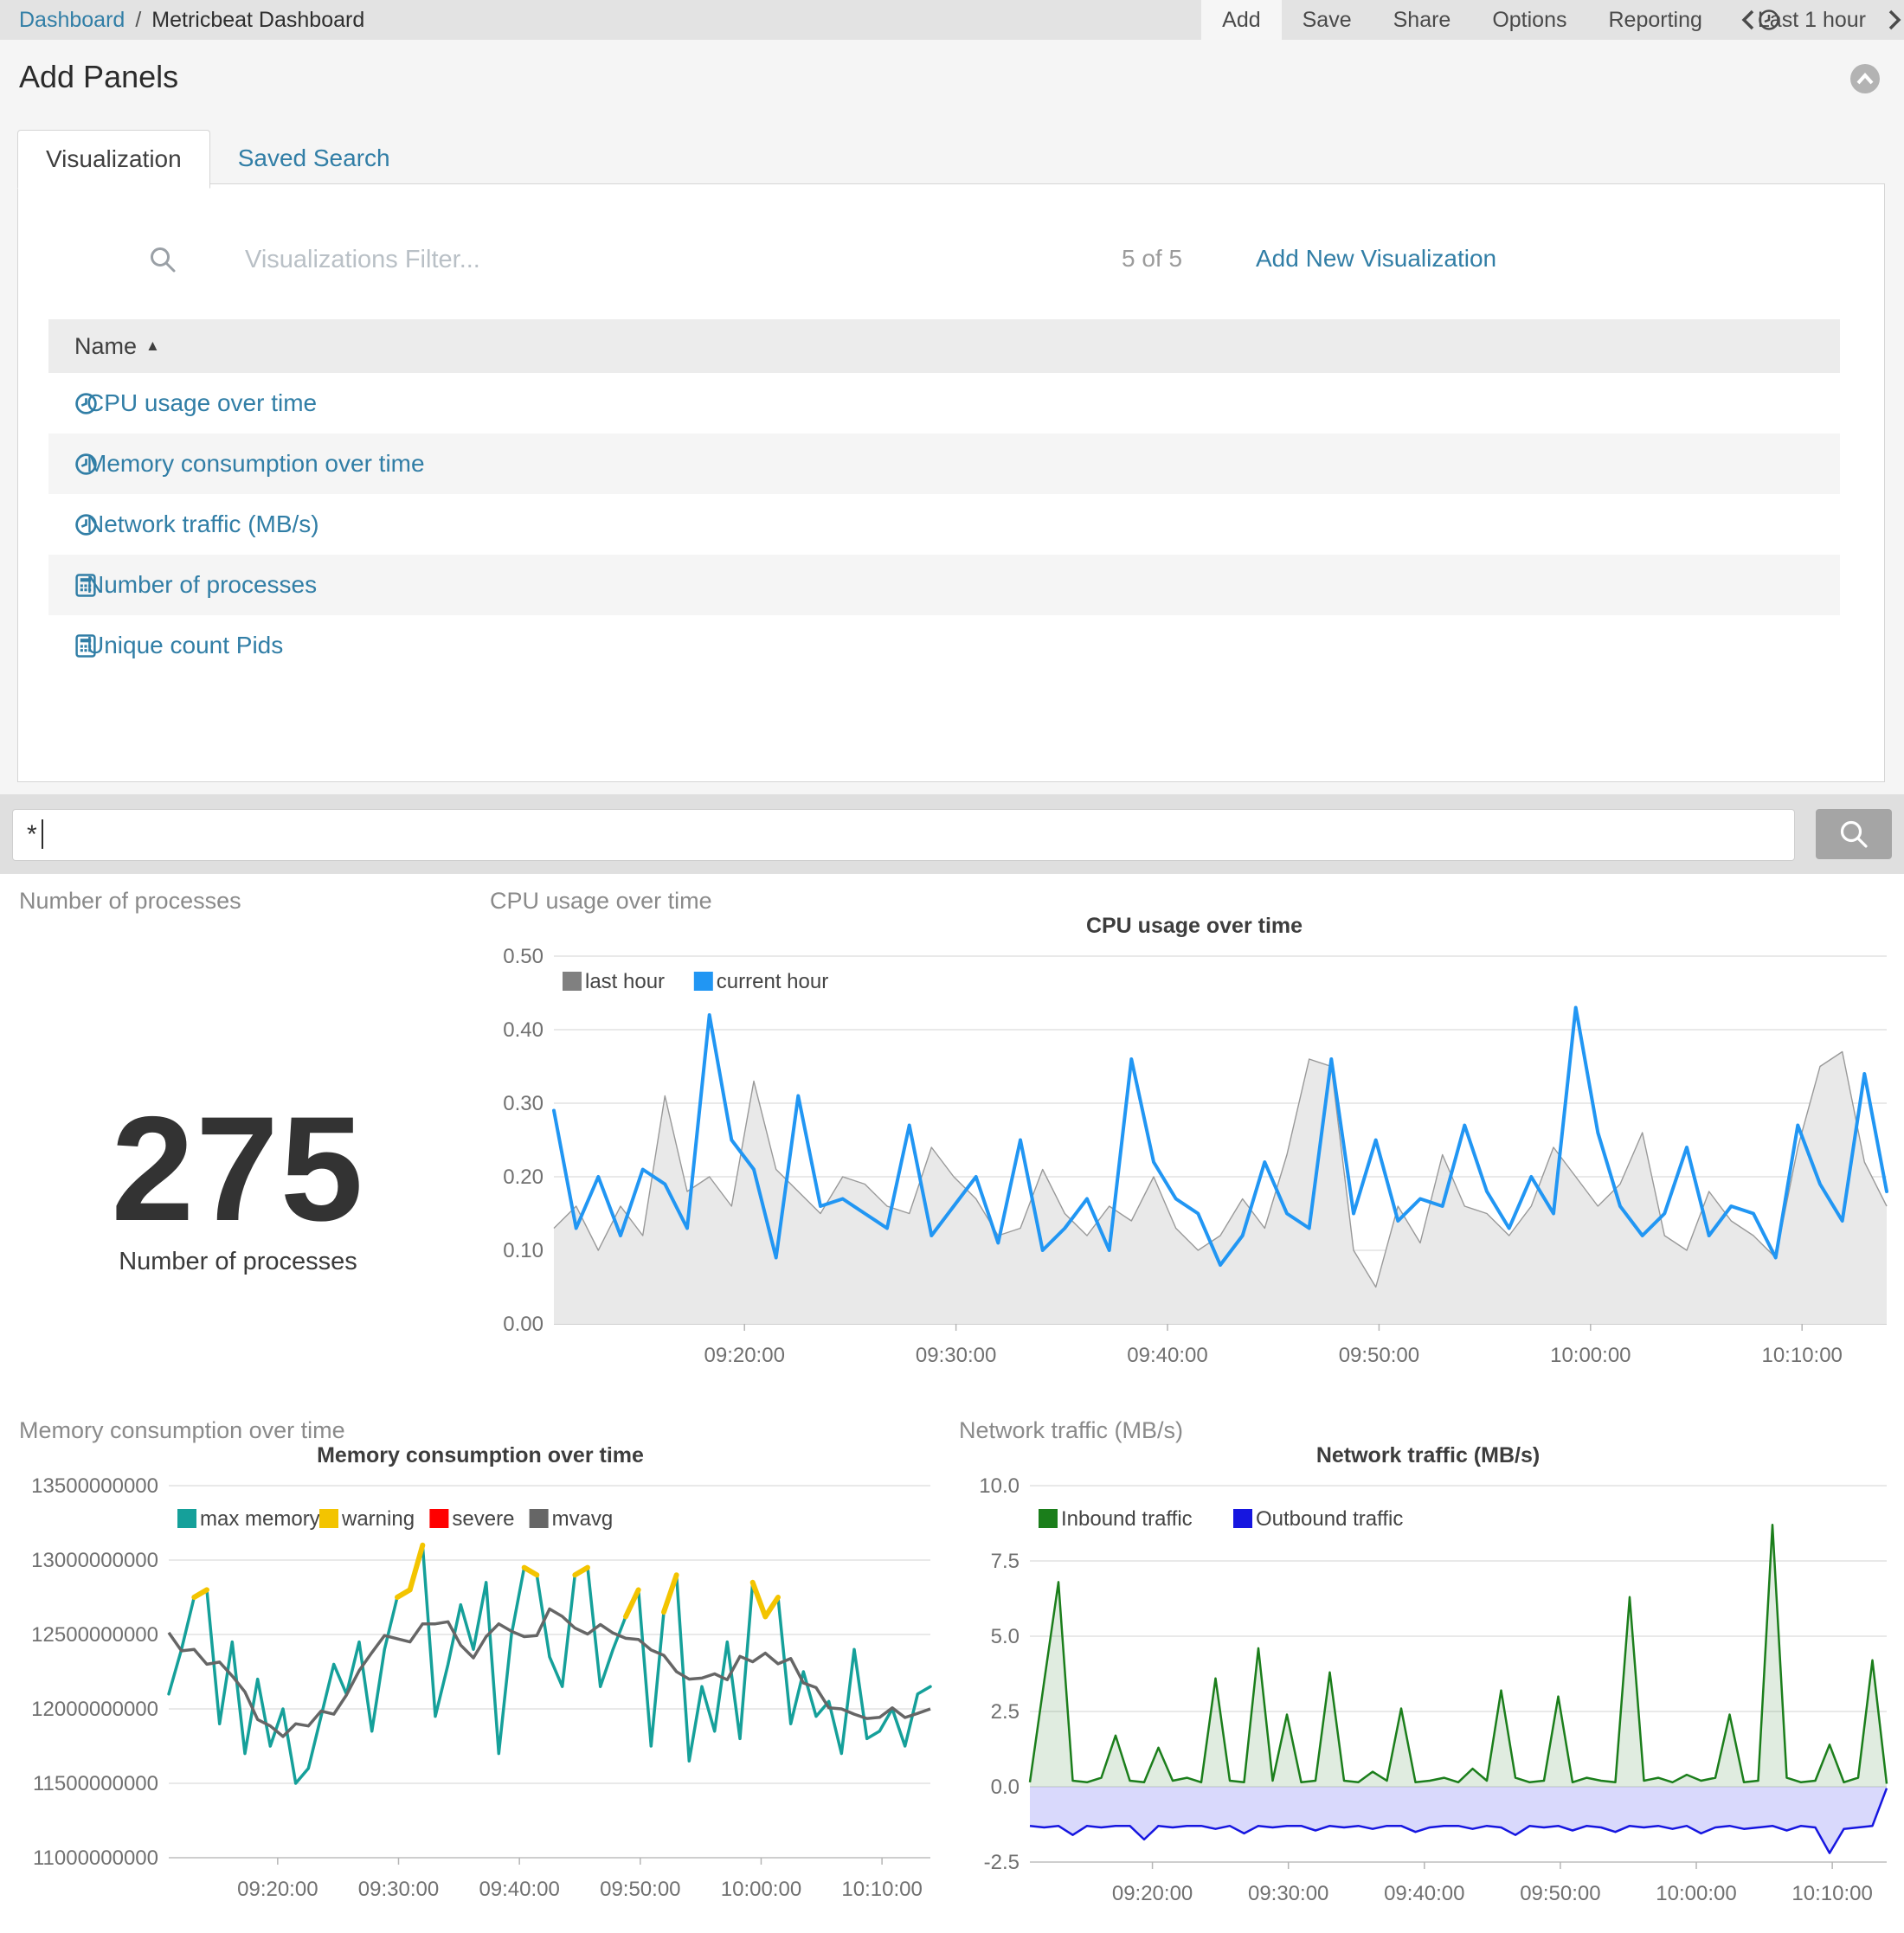 Image resolution: width=1904 pixels, height=1933 pixels. I want to click on list-item-label: Network traffic (MB/s), so click(203, 524).